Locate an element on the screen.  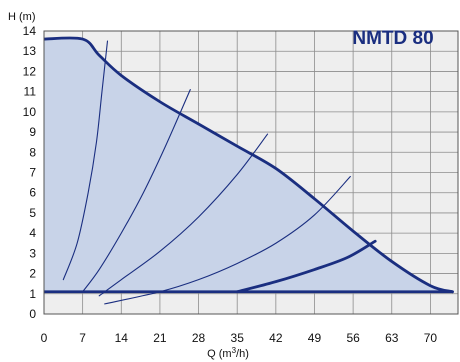
y-tick-label: 10 is located at coordinates (30, 112).